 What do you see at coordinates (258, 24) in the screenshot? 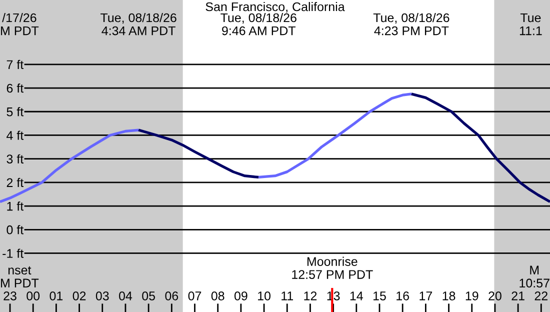
I see `annotation: Tue, 08/18/26 9:46 AM PDT` at bounding box center [258, 24].